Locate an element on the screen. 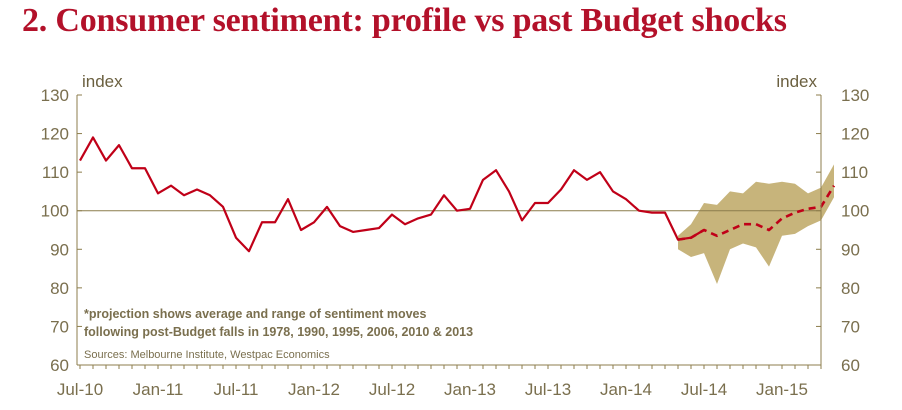 This screenshot has height=410, width=902. y-tick-label-left: 90 is located at coordinates (59, 249).